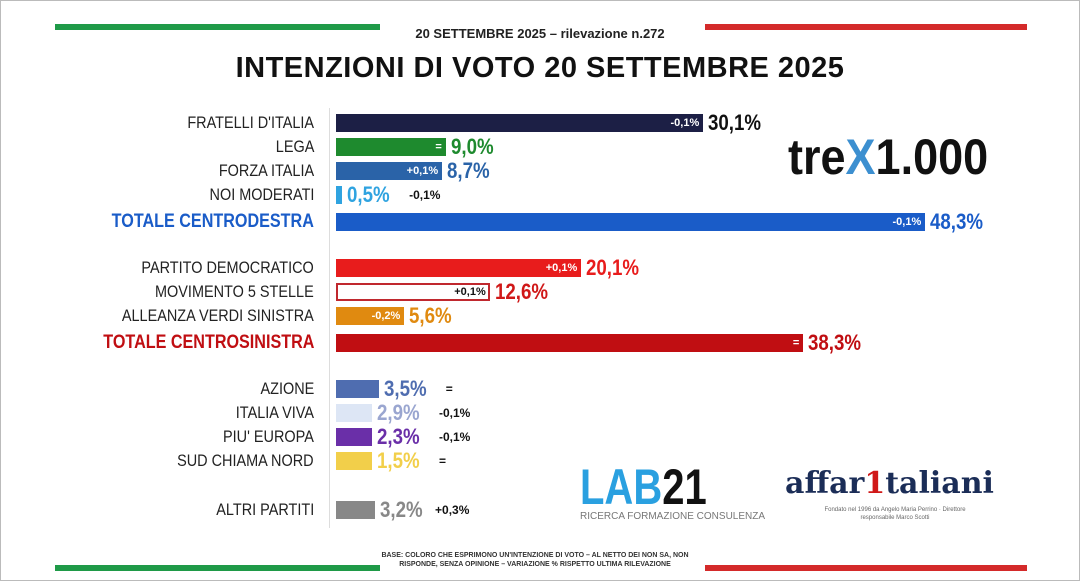  What do you see at coordinates (866, 568) in the screenshot?
I see `red-stripe-bottom` at bounding box center [866, 568].